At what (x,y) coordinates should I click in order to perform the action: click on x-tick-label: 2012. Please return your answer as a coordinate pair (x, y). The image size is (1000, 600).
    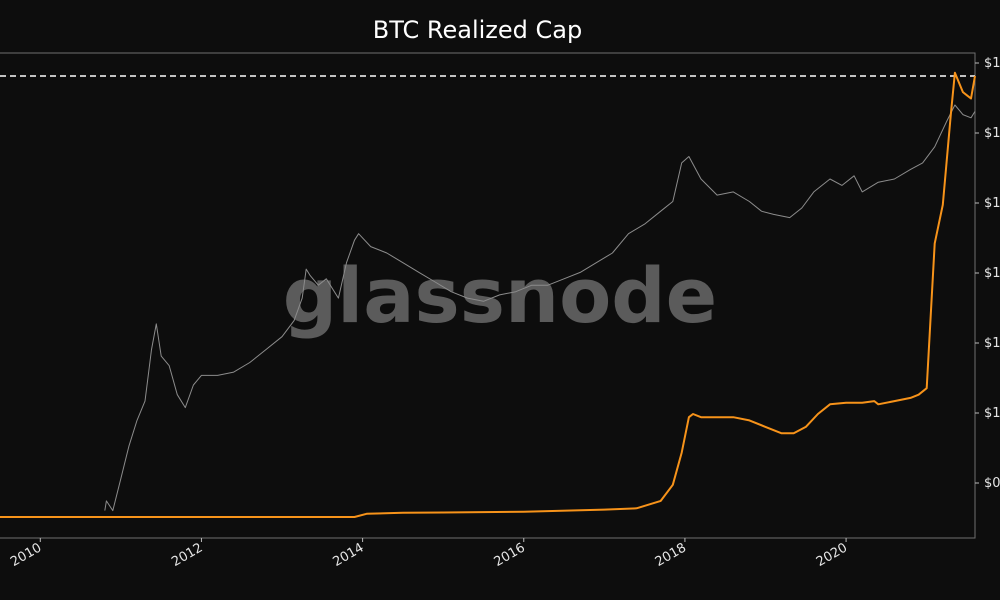
    Looking at the image, I should click on (187, 555).